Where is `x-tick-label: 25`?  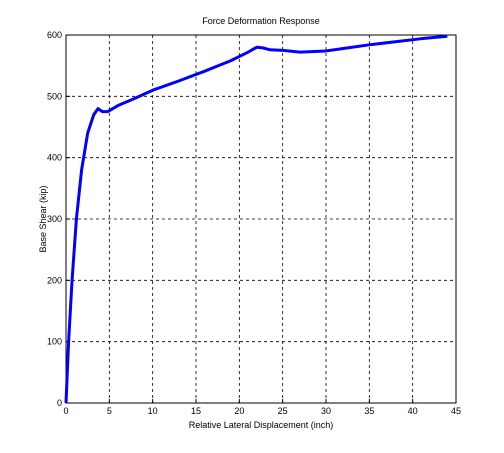
x-tick-label: 25 is located at coordinates (283, 411).